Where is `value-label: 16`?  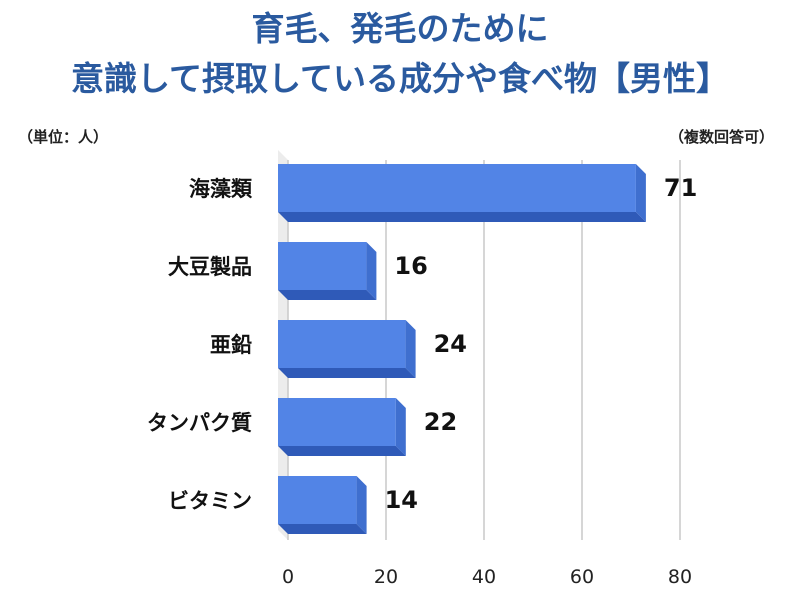 value-label: 16 is located at coordinates (410, 266).